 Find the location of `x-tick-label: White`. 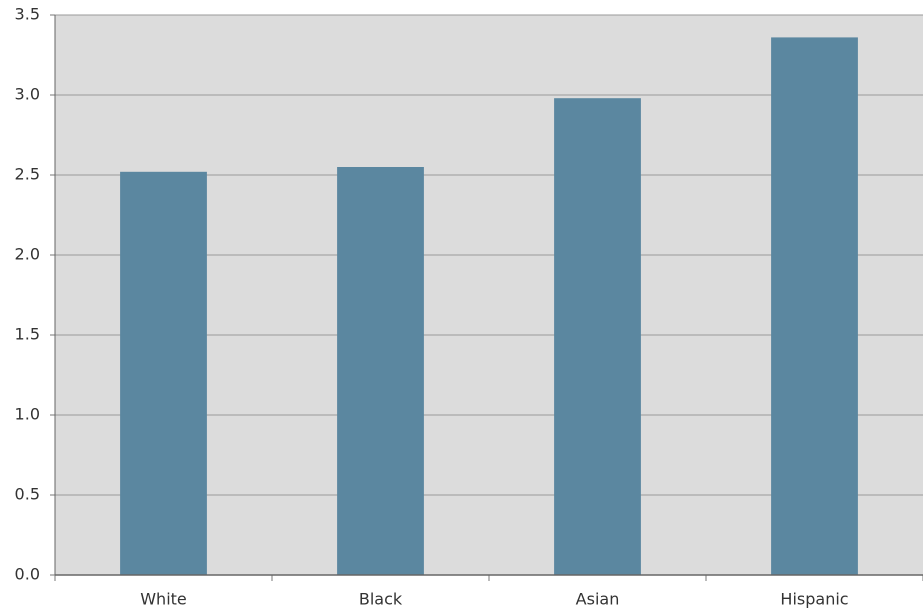

x-tick-label: White is located at coordinates (163, 599).